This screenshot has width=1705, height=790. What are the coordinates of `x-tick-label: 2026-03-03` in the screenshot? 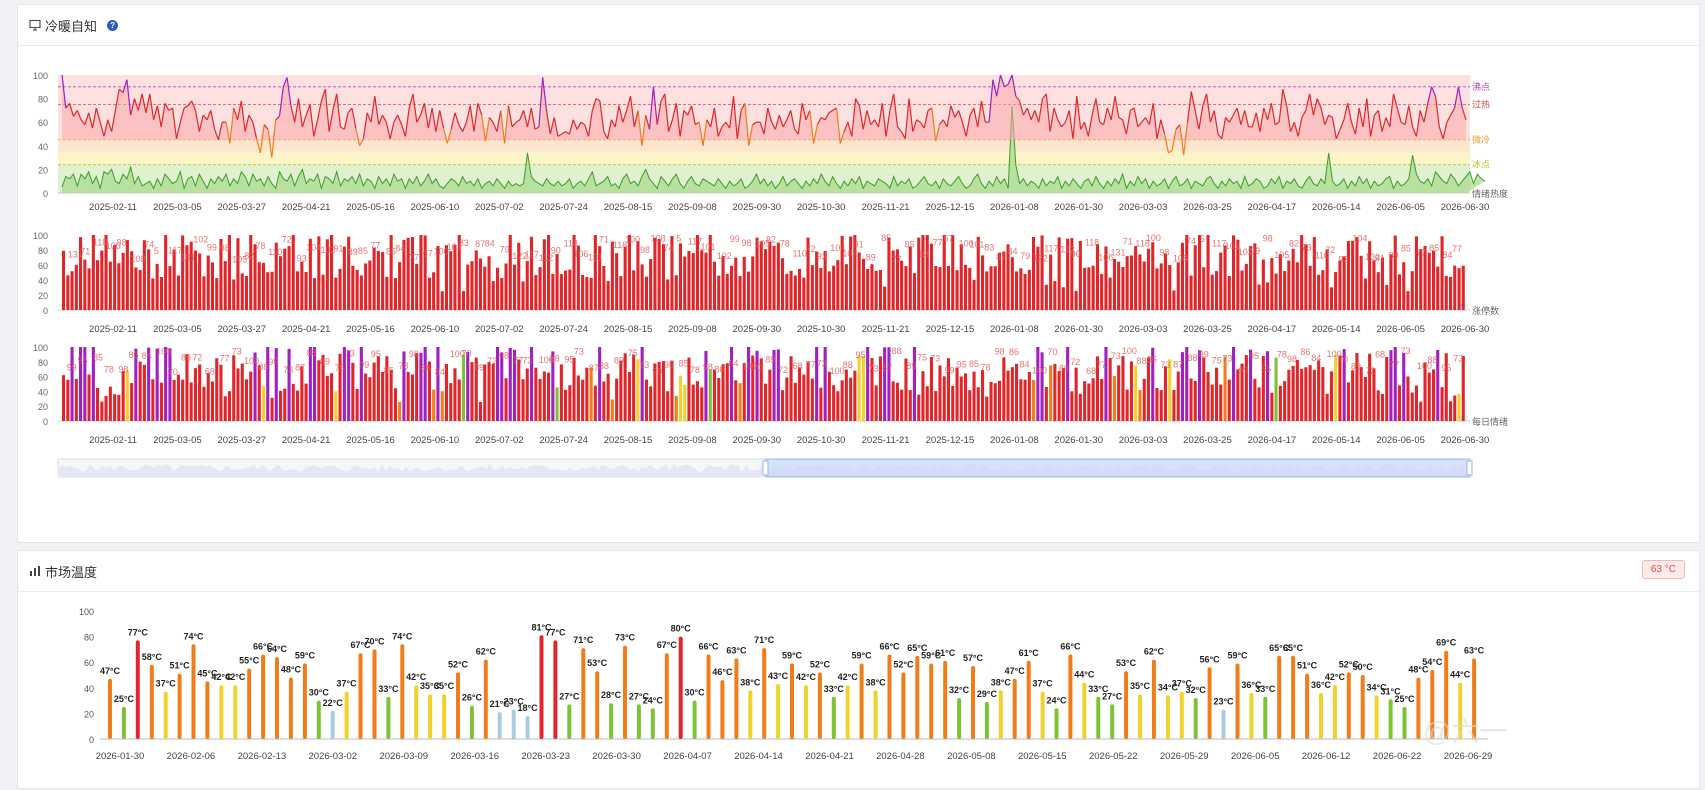 It's located at (1143, 329).